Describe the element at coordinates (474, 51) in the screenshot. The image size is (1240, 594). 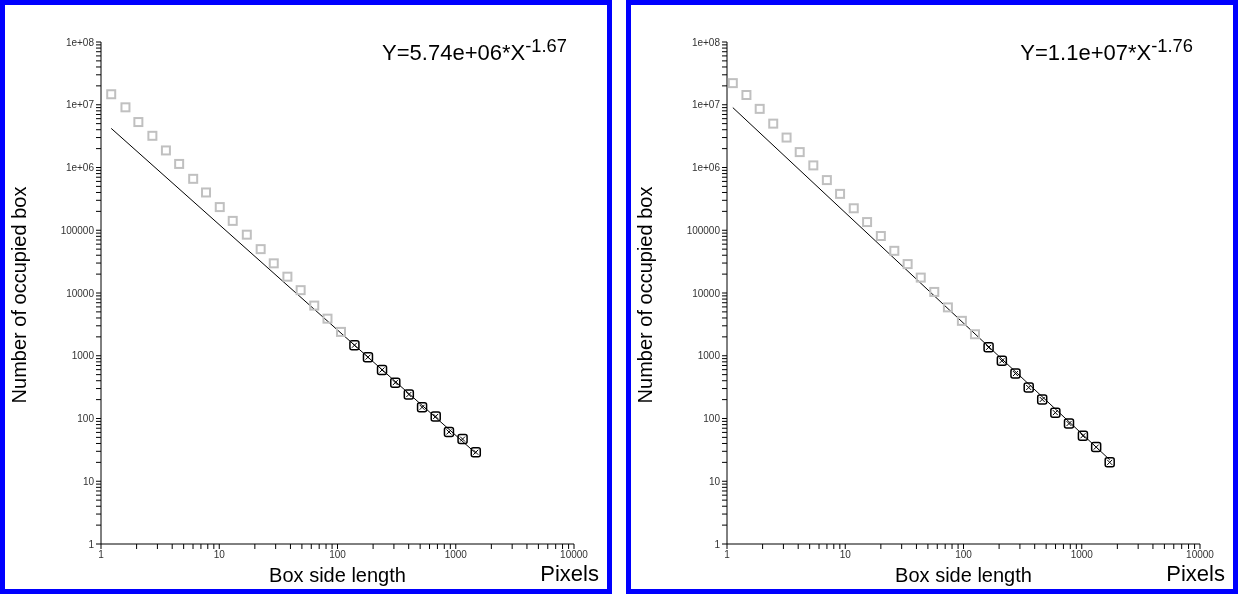
I see `annotation: Y=5.74e+06*X$^{-1.67}$` at that location.